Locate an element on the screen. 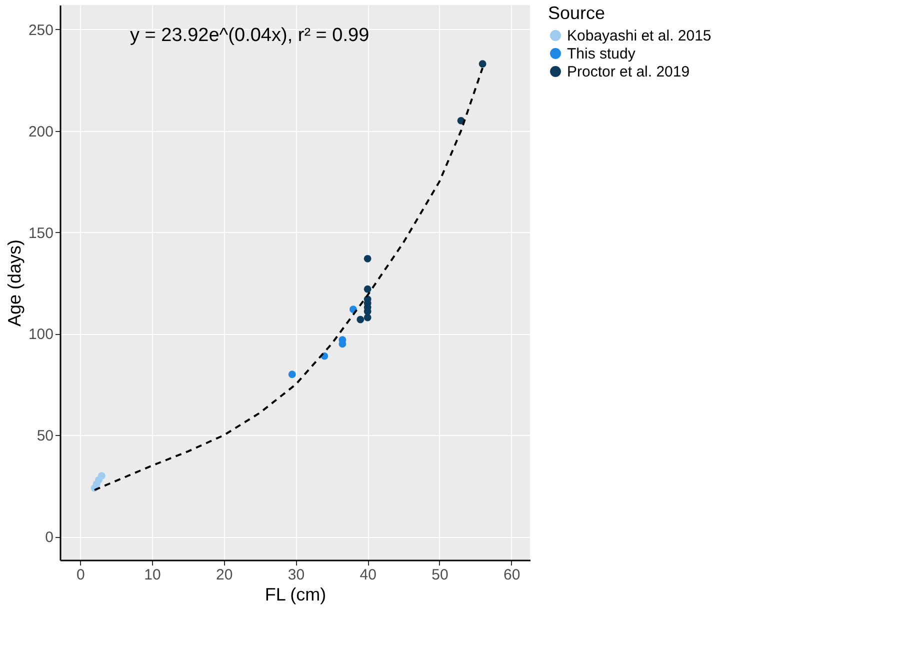 The height and width of the screenshot is (653, 903). x-tick-label: 40 is located at coordinates (368, 575).